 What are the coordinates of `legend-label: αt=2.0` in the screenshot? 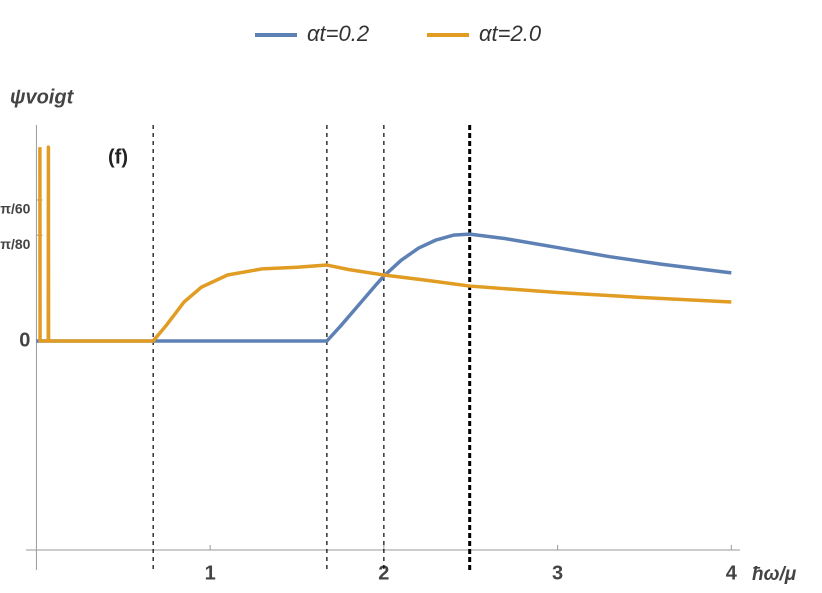 It's located at (510, 33).